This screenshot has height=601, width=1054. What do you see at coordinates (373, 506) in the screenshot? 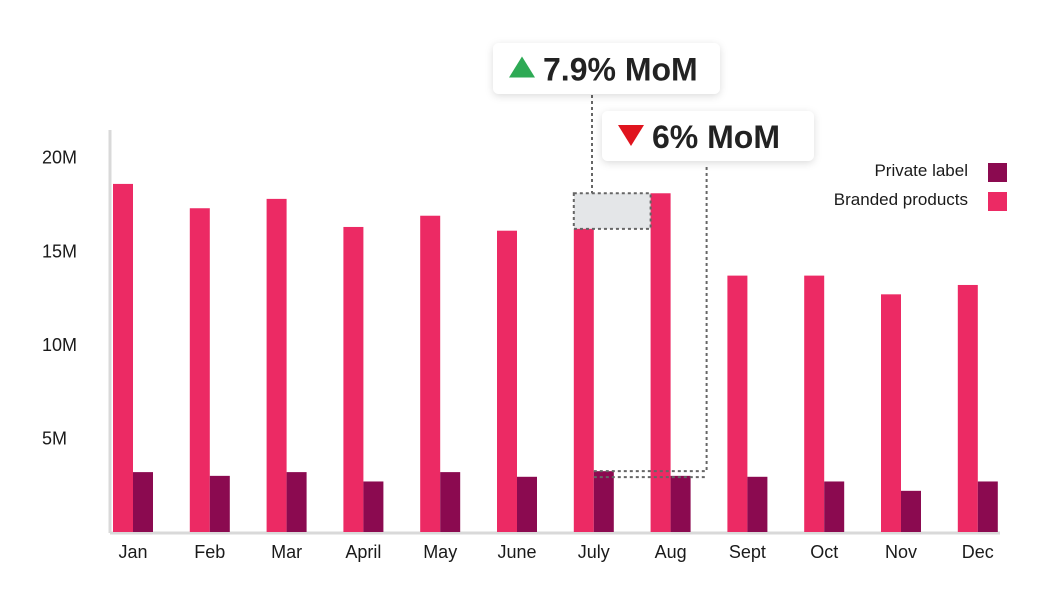
I see `bar-private-april` at bounding box center [373, 506].